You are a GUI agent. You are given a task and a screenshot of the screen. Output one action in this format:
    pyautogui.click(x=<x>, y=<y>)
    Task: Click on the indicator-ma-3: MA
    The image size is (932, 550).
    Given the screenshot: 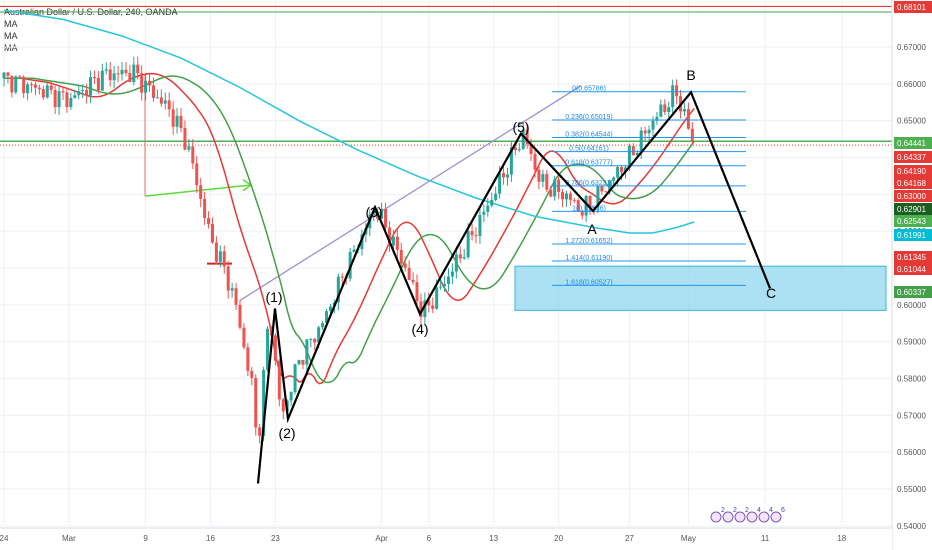 What is the action you would take?
    pyautogui.click(x=11, y=48)
    